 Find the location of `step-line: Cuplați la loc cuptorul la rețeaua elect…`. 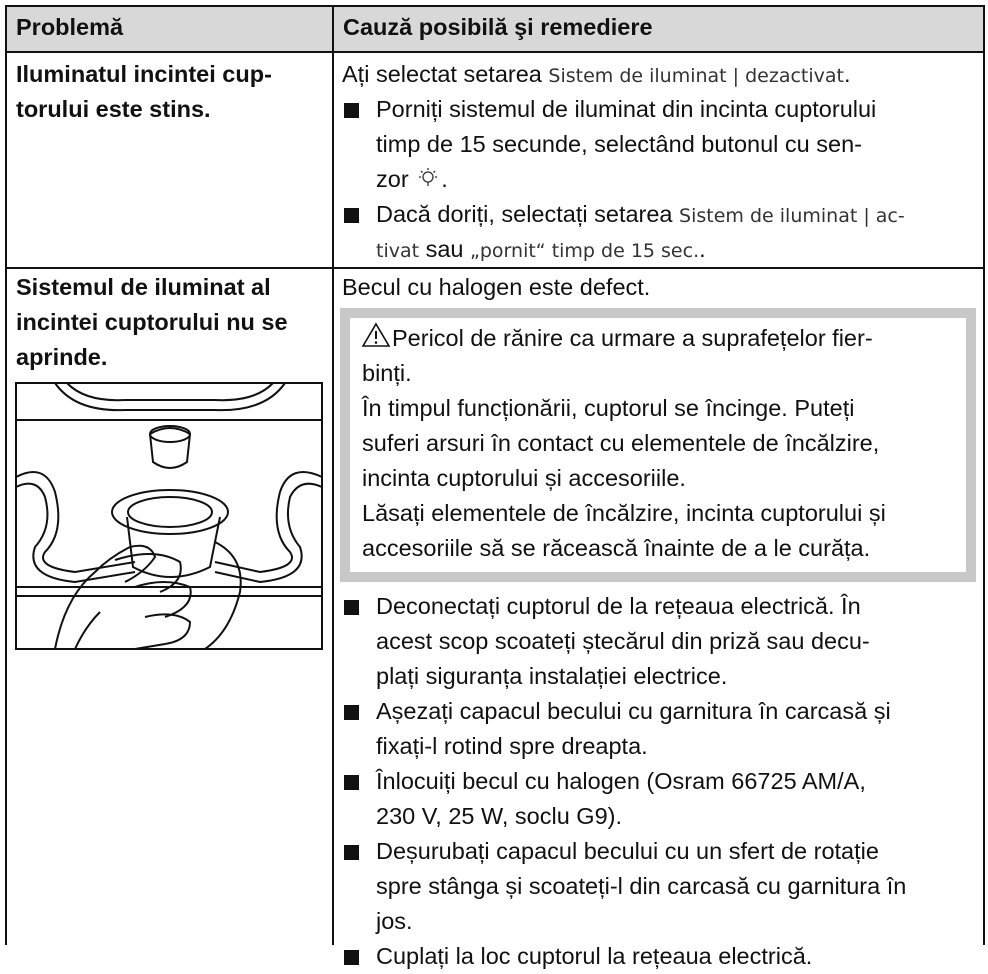

step-line: Cuplați la loc cuptorul la rețeaua elect… is located at coordinates (594, 956).